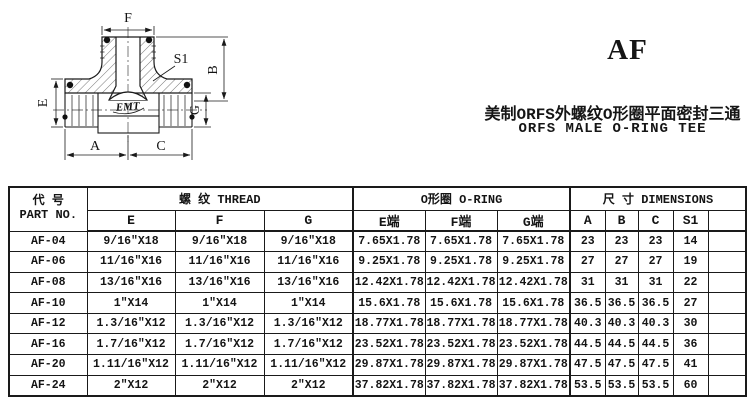  I want to click on header-oring-group: O形圈 O-RING, so click(461, 198).